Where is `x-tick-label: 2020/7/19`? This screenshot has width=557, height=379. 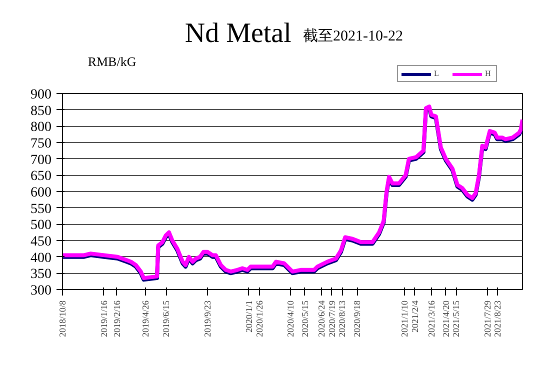 x-tick-label: 2020/7/19 is located at coordinates (331, 318).